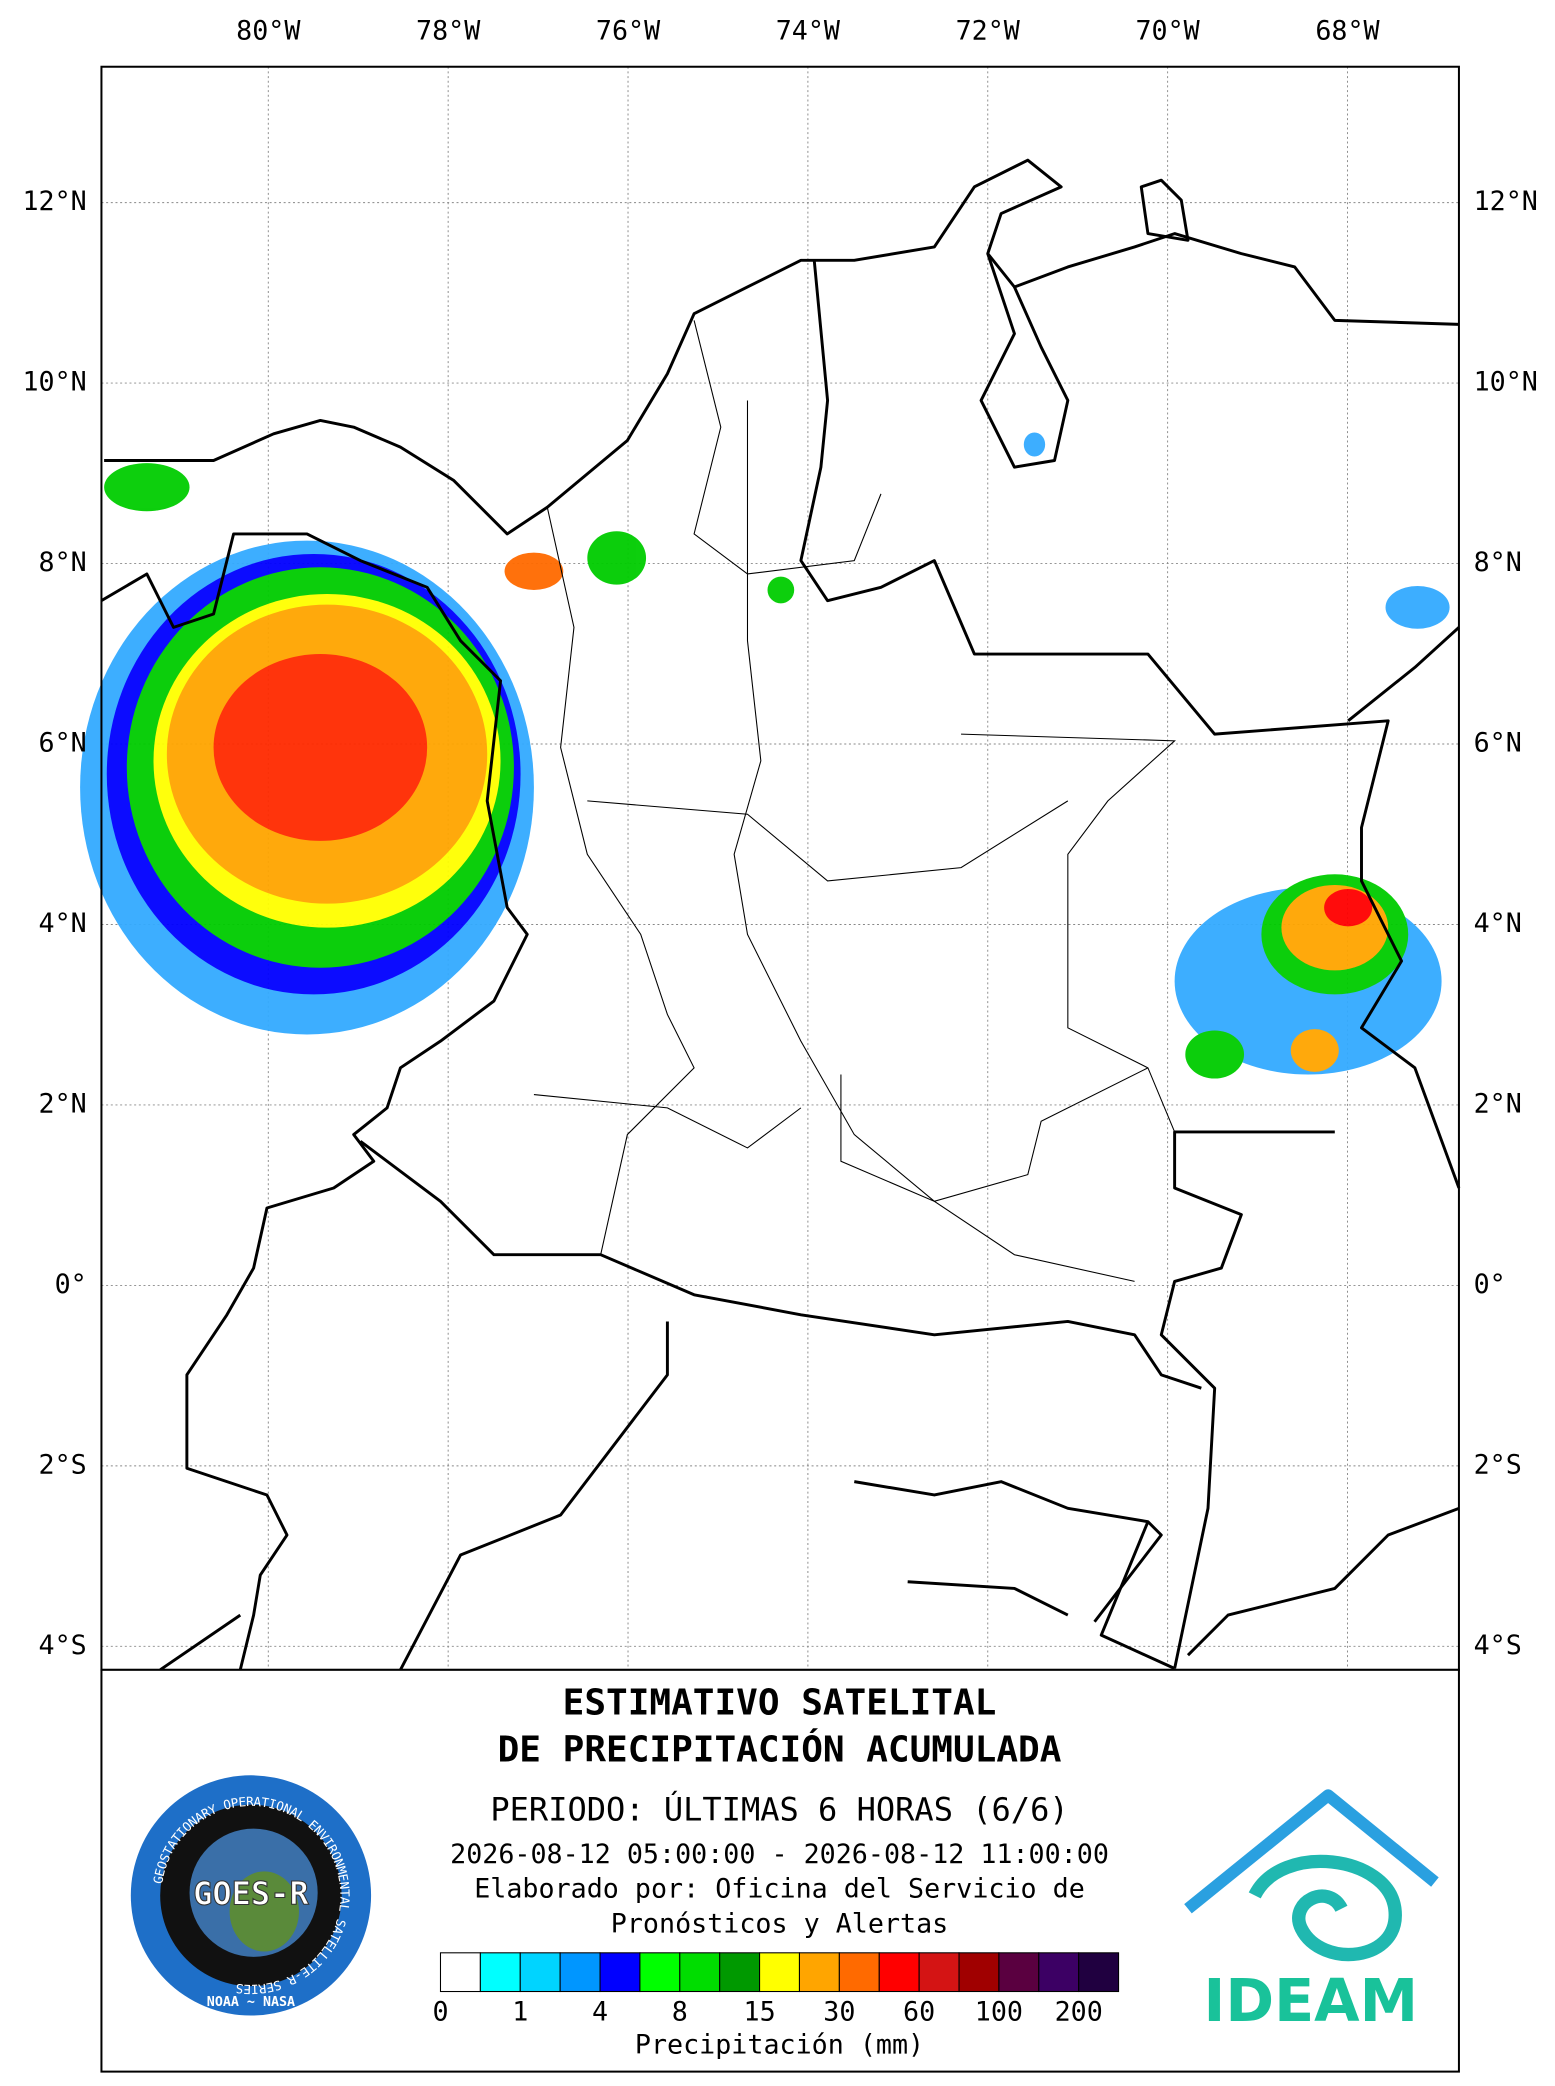 The width and height of the screenshot is (1555, 2086). What do you see at coordinates (839, 2011) in the screenshot?
I see `colorbar-tick-label: 30` at bounding box center [839, 2011].